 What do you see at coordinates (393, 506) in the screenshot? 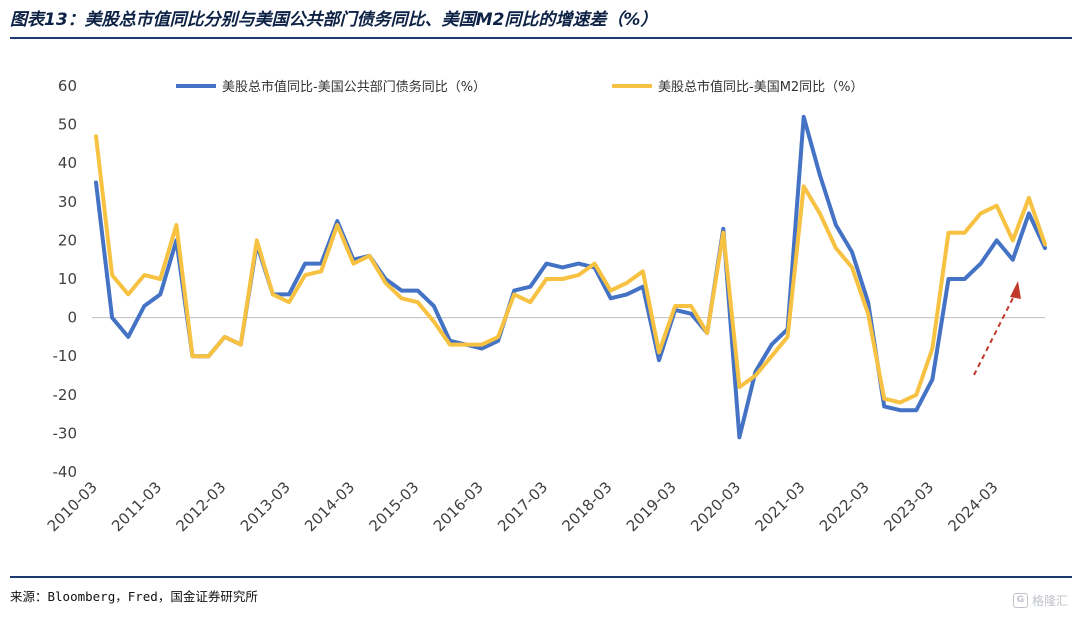
I see `x-tick-label: 2015-03` at bounding box center [393, 506].